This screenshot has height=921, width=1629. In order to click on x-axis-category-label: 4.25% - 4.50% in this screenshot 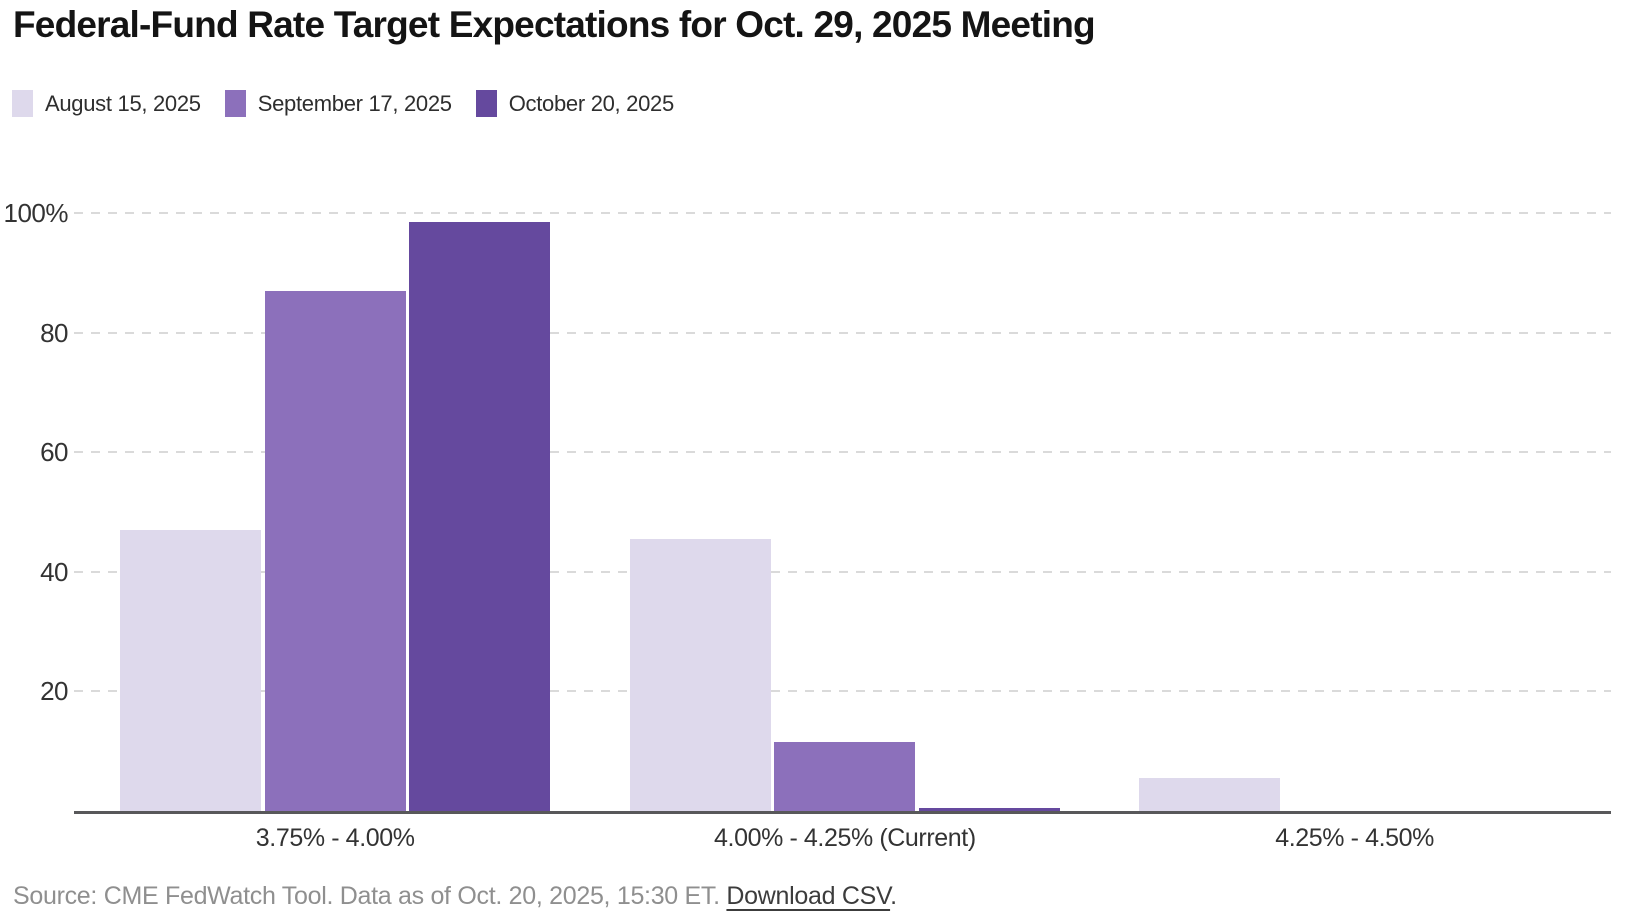, I will do `click(1354, 838)`.